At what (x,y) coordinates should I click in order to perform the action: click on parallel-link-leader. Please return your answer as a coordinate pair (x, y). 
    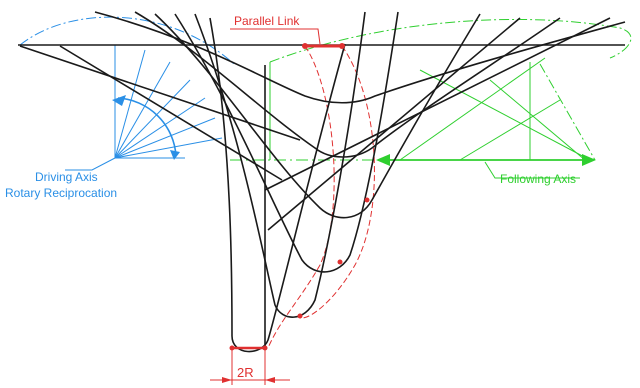
    Looking at the image, I should click on (275, 36).